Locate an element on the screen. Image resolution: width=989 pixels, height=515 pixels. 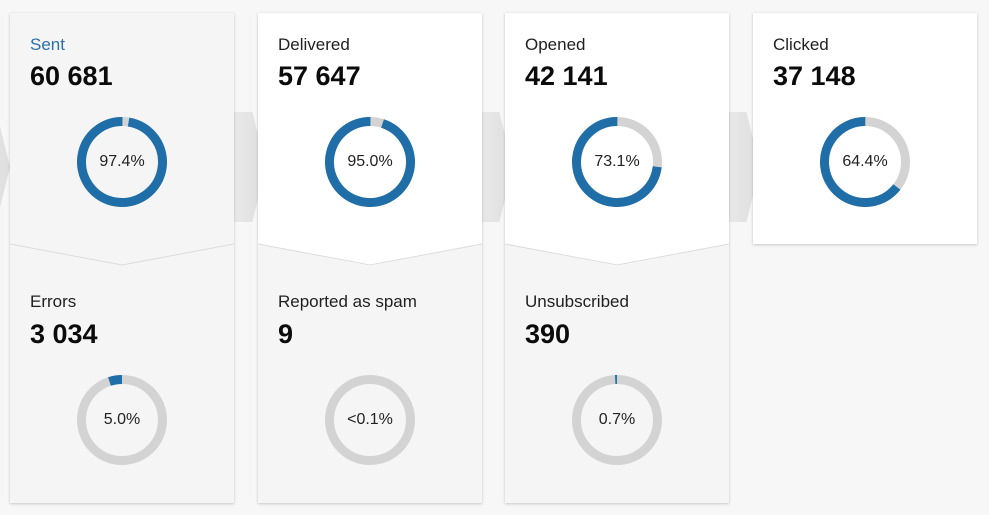
donut-percent: <0.1% is located at coordinates (370, 419).